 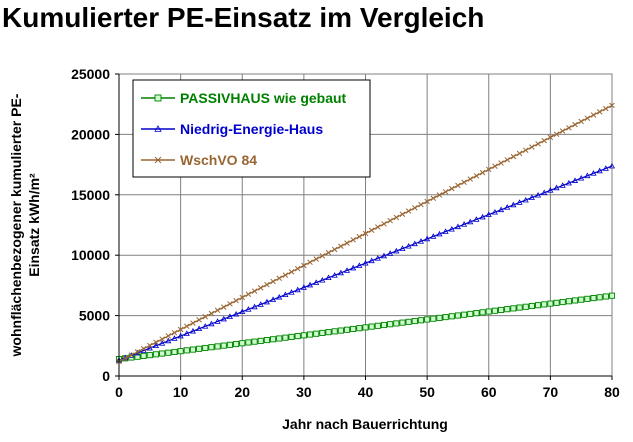 I want to click on x-tick-label: 20, so click(x=242, y=392).